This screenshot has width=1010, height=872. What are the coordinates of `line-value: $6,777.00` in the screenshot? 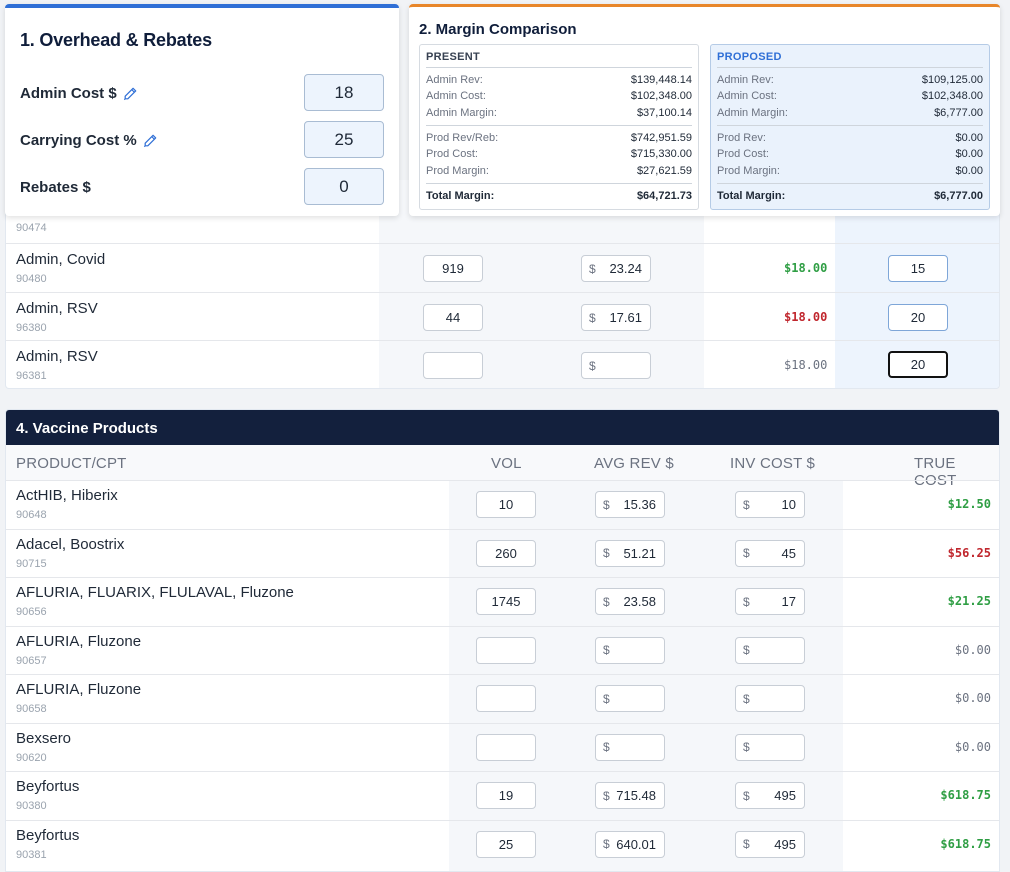 It's located at (958, 113).